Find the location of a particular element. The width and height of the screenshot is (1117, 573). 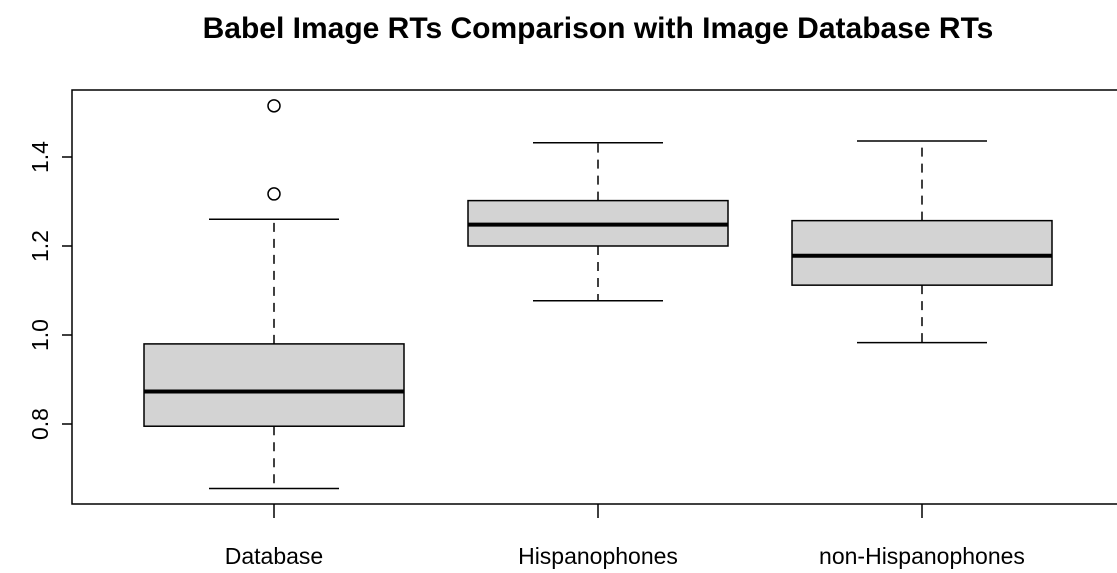

box-hispanophones is located at coordinates (598, 222).